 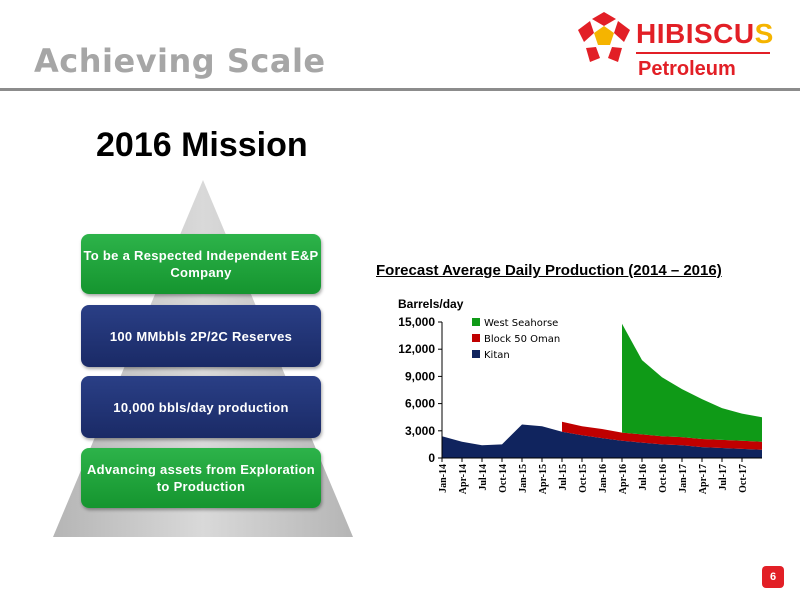 I want to click on logo-wordmark-accent: S, so click(x=764, y=33).